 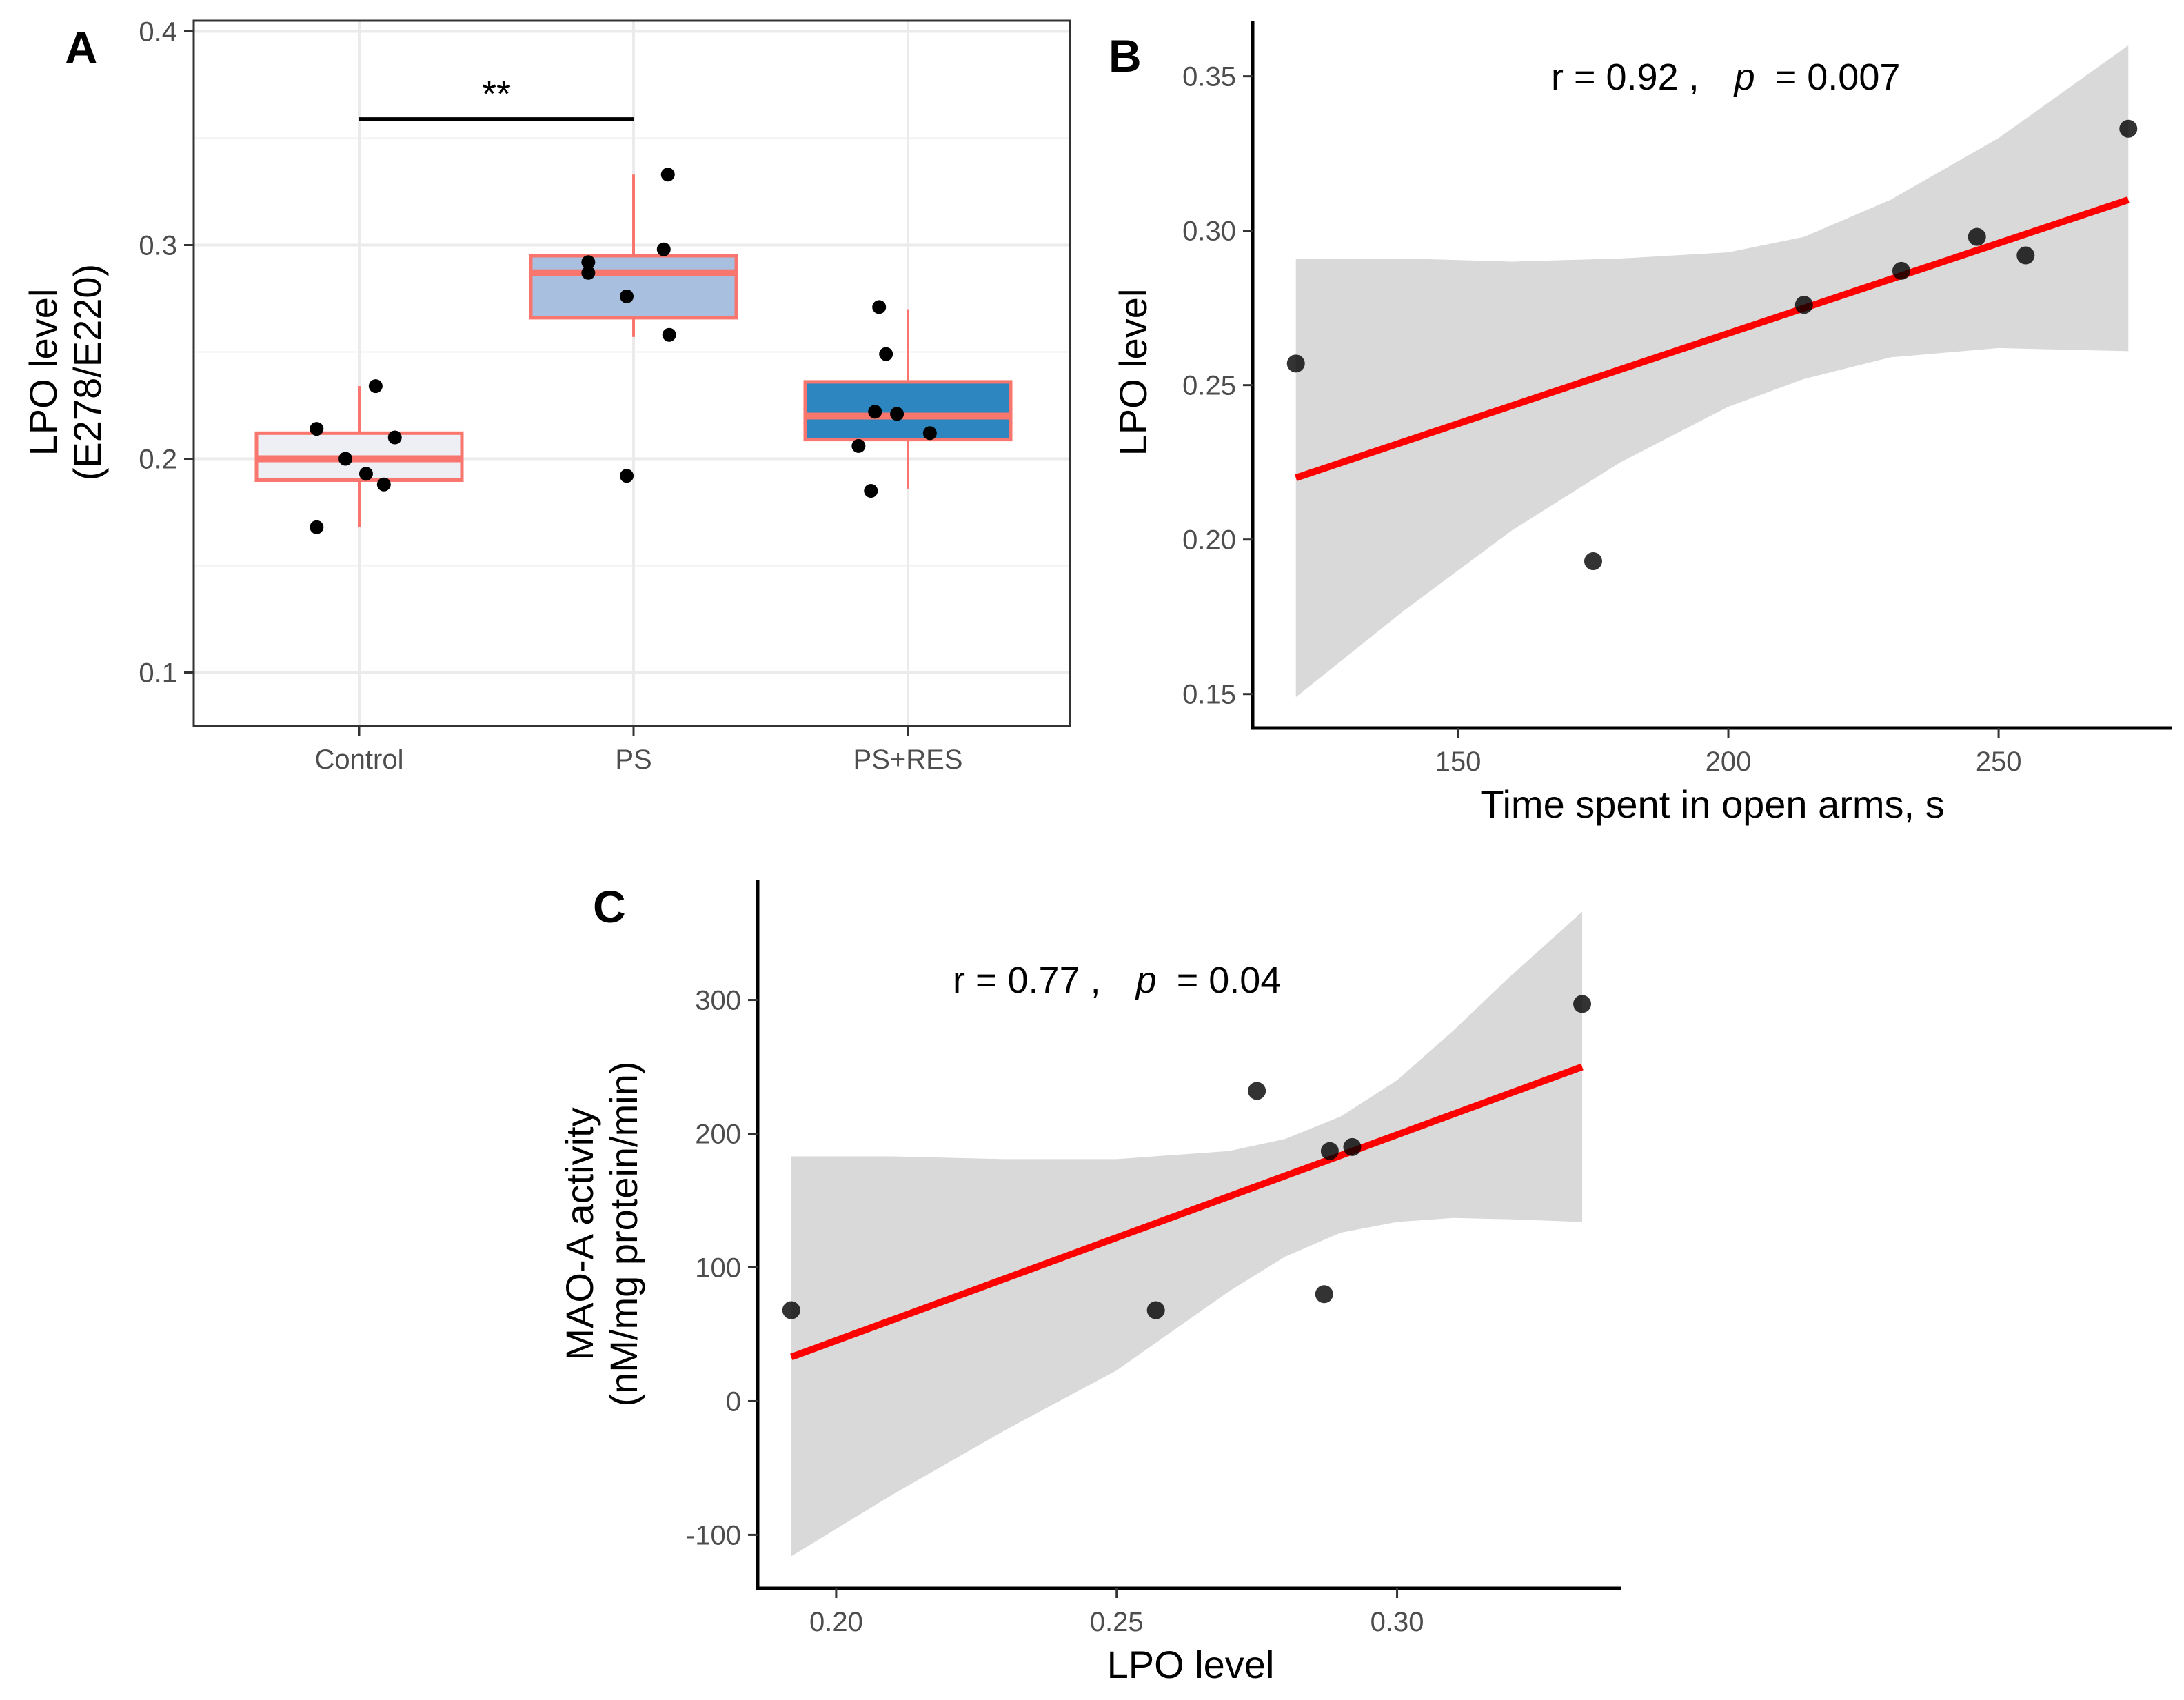 I want to click on y-tick-label: 0, so click(x=733, y=1401).